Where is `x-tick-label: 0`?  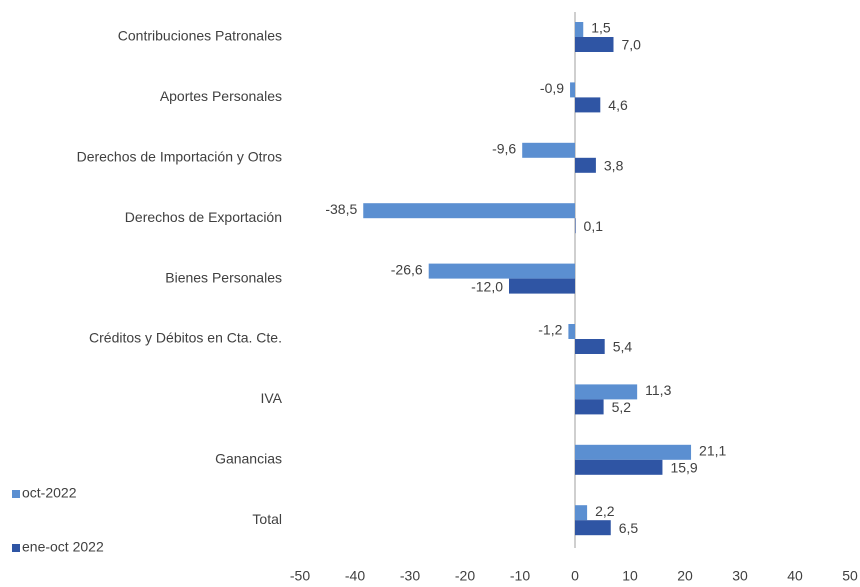 x-tick-label: 0 is located at coordinates (575, 576).